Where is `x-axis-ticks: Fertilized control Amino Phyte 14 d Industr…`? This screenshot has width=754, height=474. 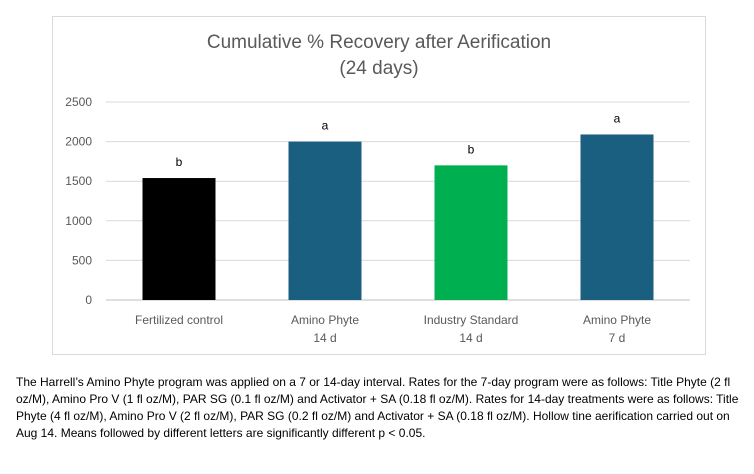 x-axis-ticks: Fertilized control Amino Phyte 14 d Industr… is located at coordinates (393, 329).